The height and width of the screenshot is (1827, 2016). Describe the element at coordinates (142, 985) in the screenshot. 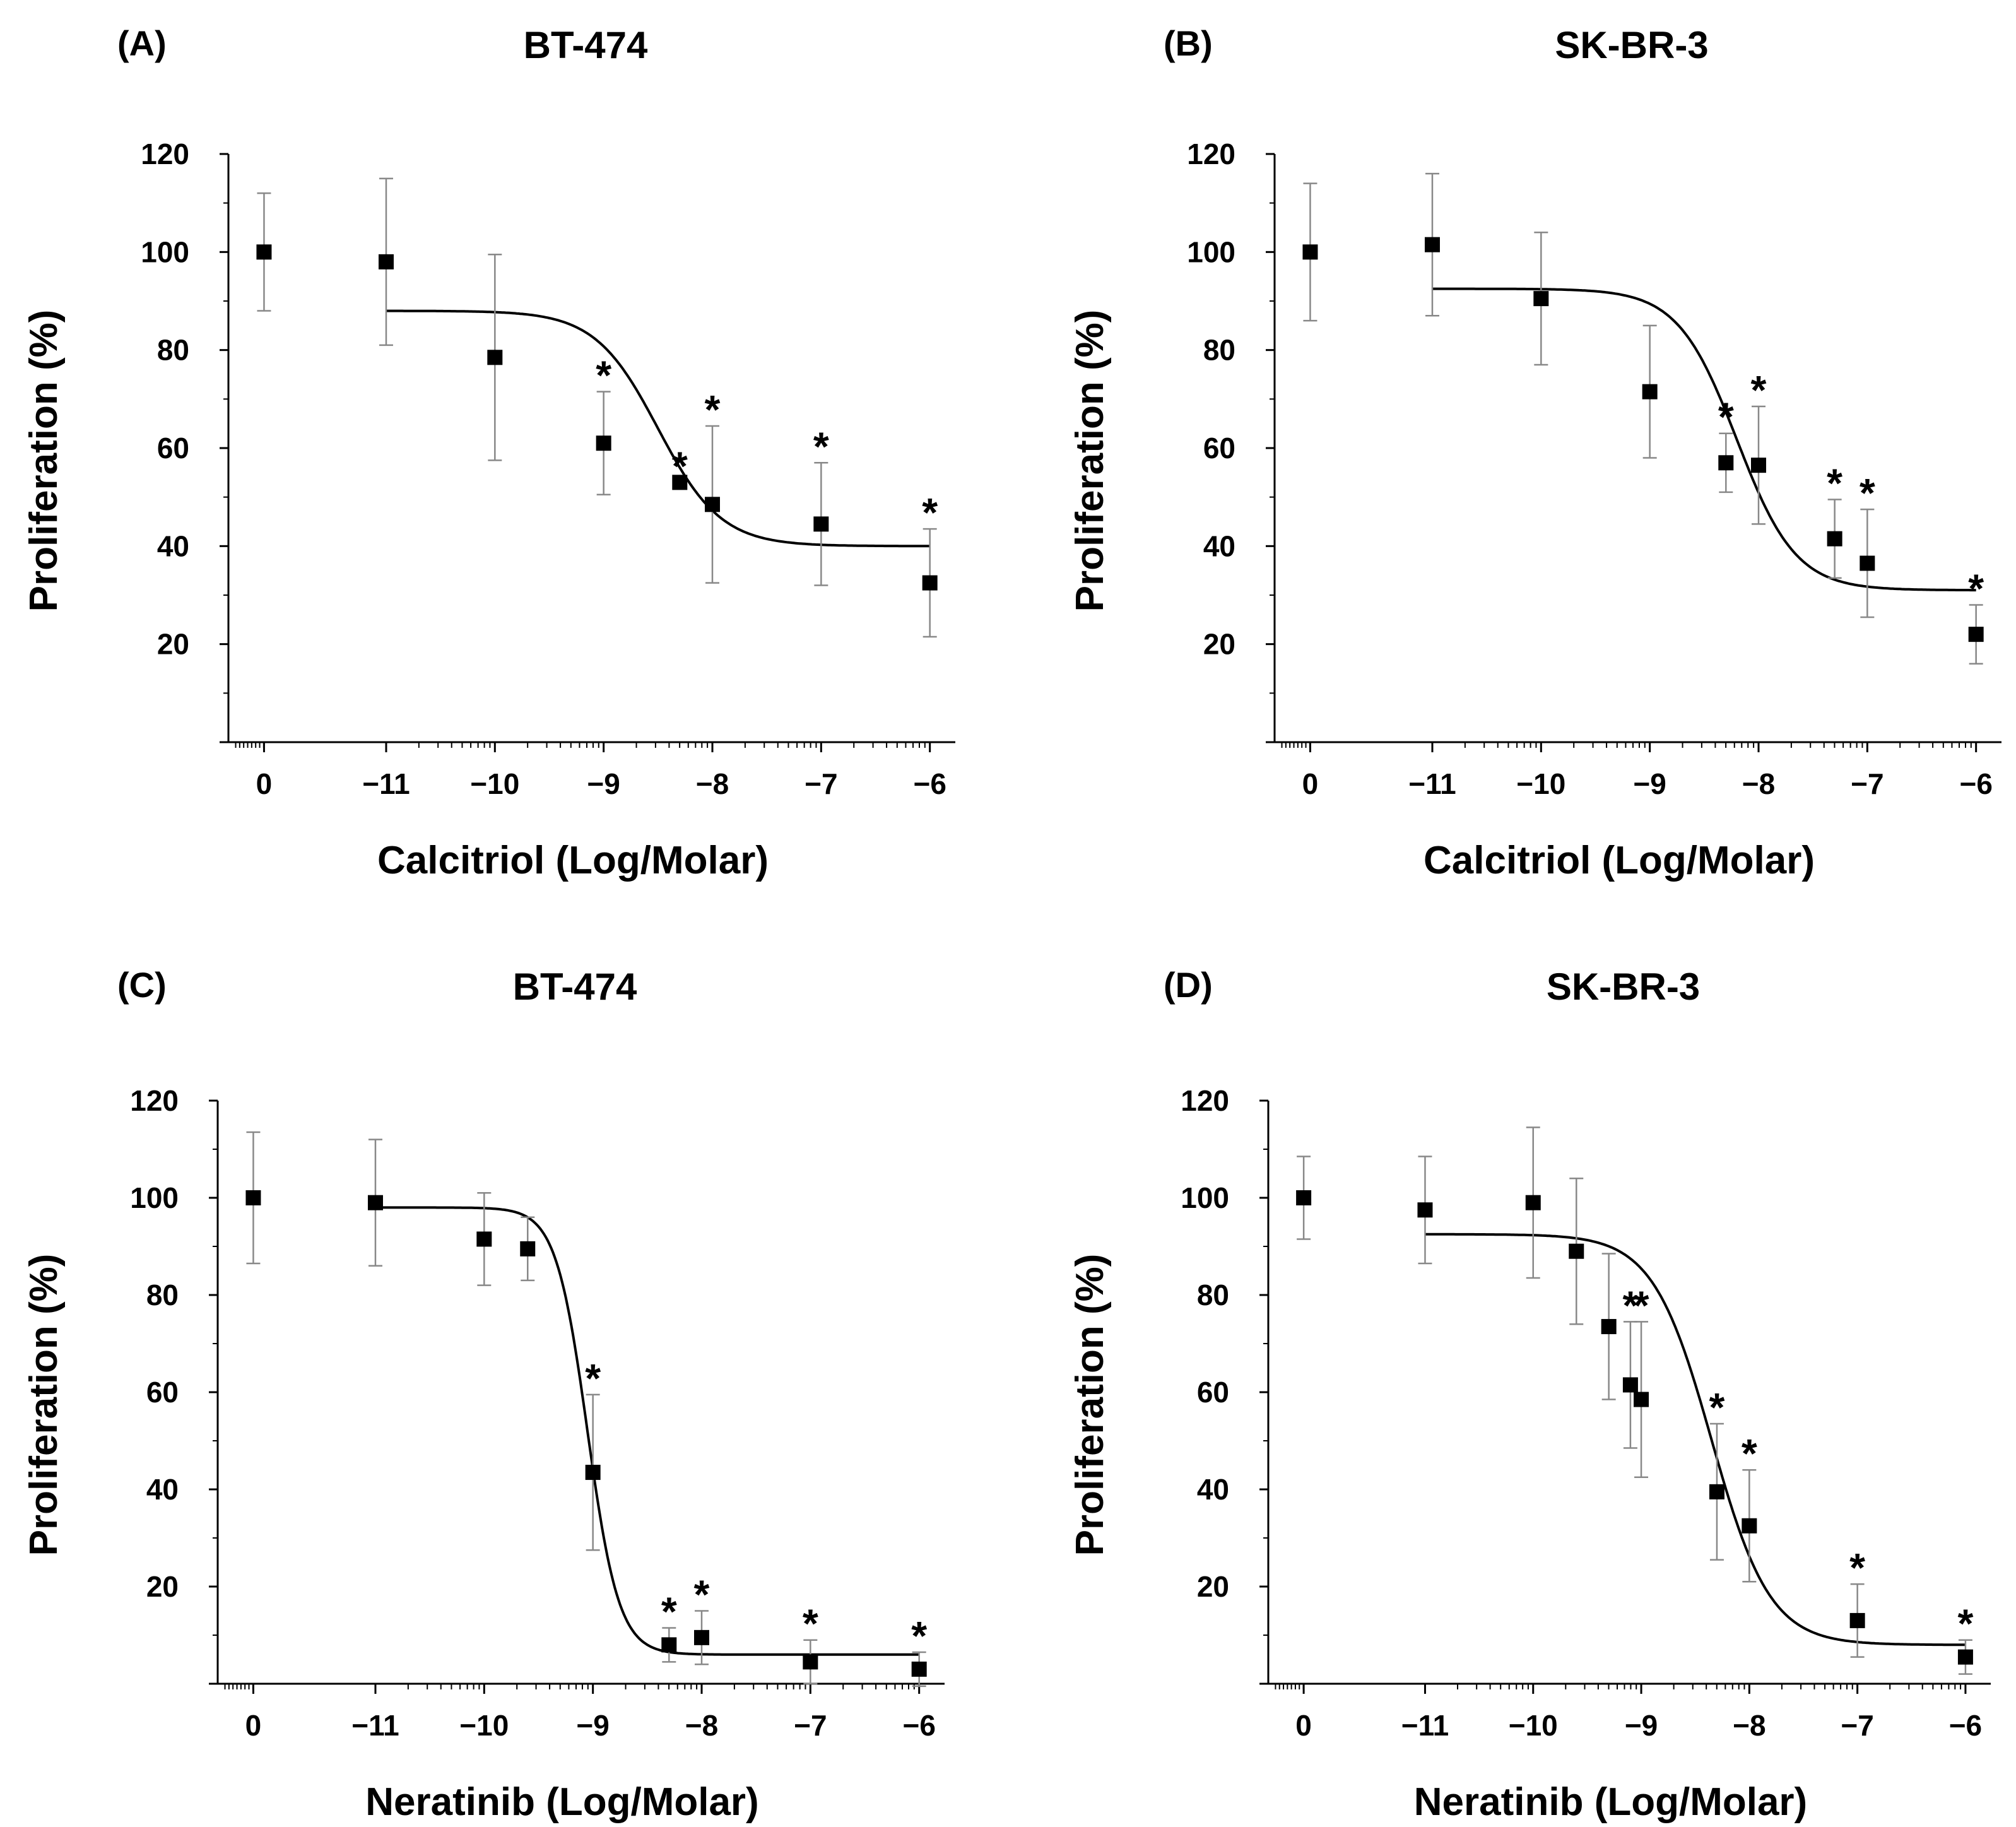

I see `panel-letter: (C)` at that location.